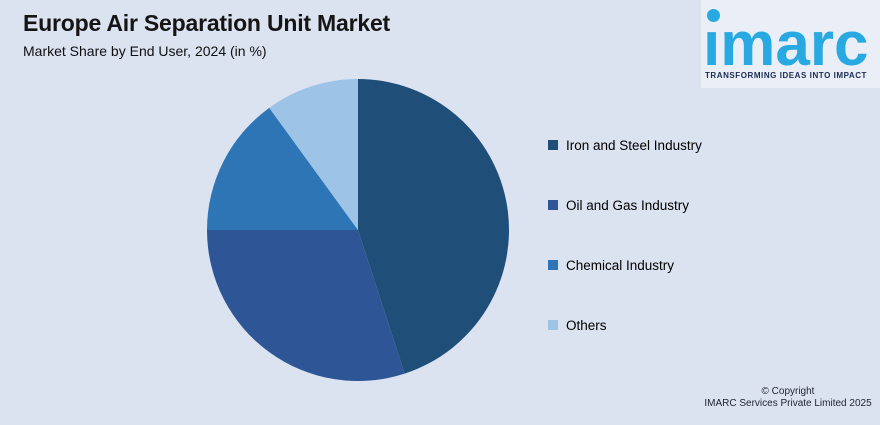 The height and width of the screenshot is (425, 880). What do you see at coordinates (634, 145) in the screenshot?
I see `legend-label: Iron and Steel Industry` at bounding box center [634, 145].